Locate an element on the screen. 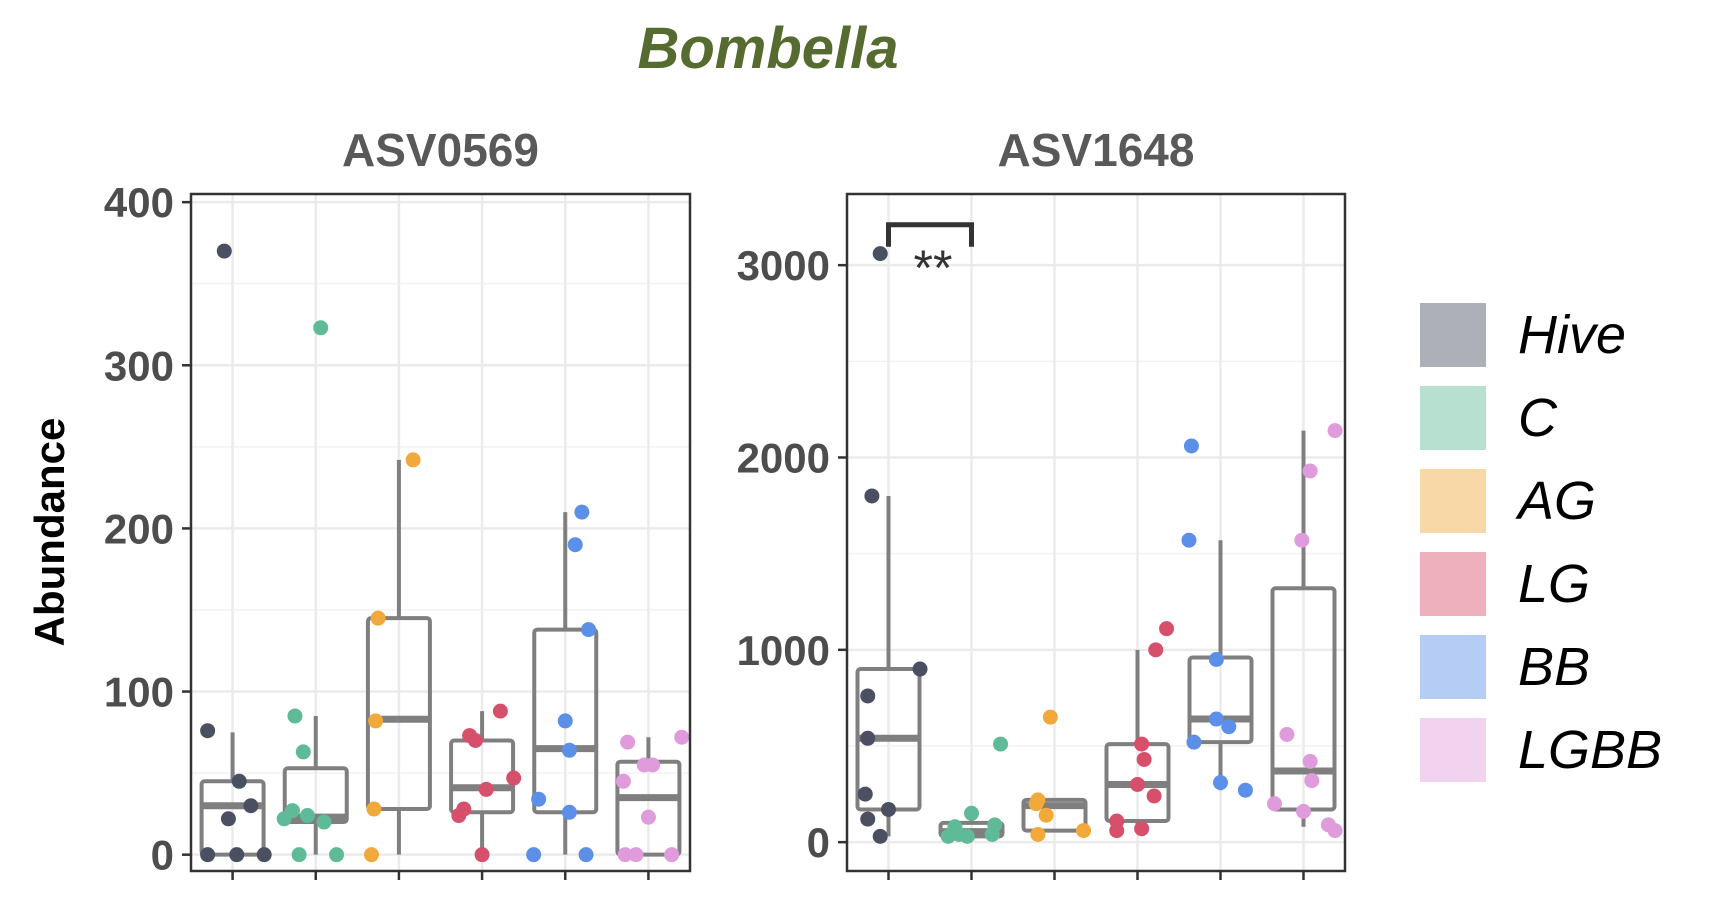  significance-label: ** is located at coordinates (933, 268).